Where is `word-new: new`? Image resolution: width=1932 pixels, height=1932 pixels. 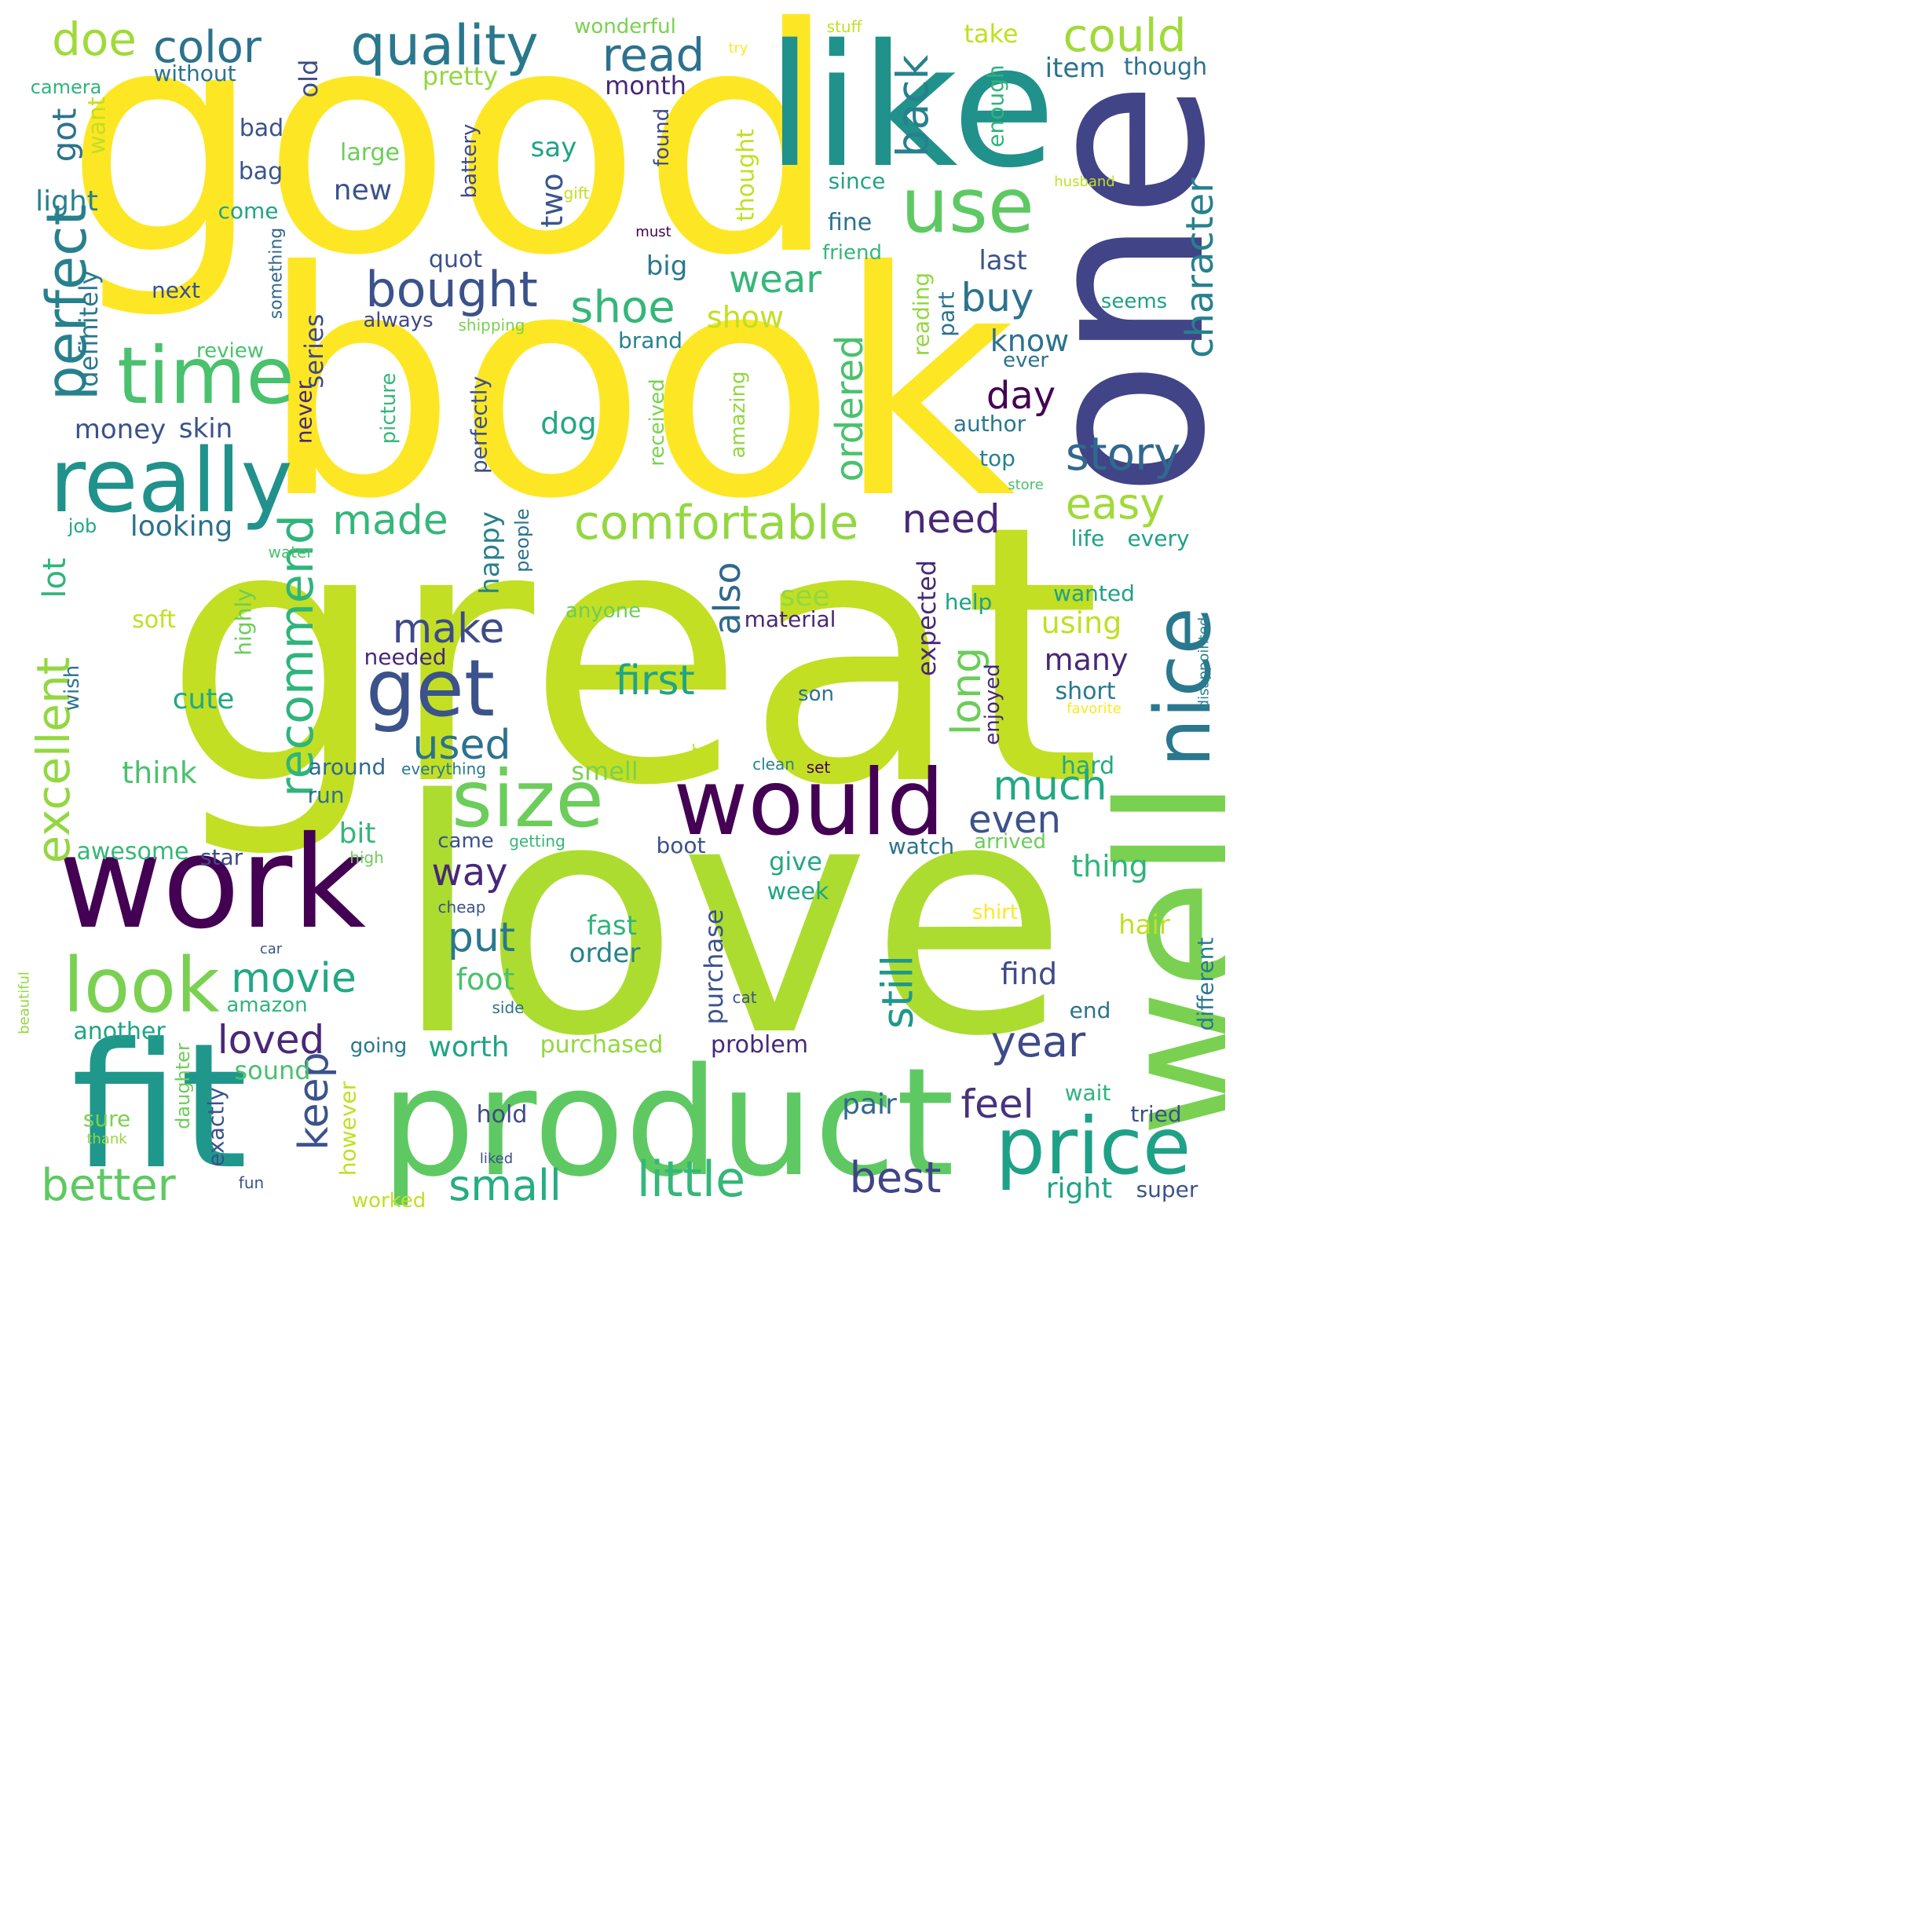 word-new: new is located at coordinates (363, 191).